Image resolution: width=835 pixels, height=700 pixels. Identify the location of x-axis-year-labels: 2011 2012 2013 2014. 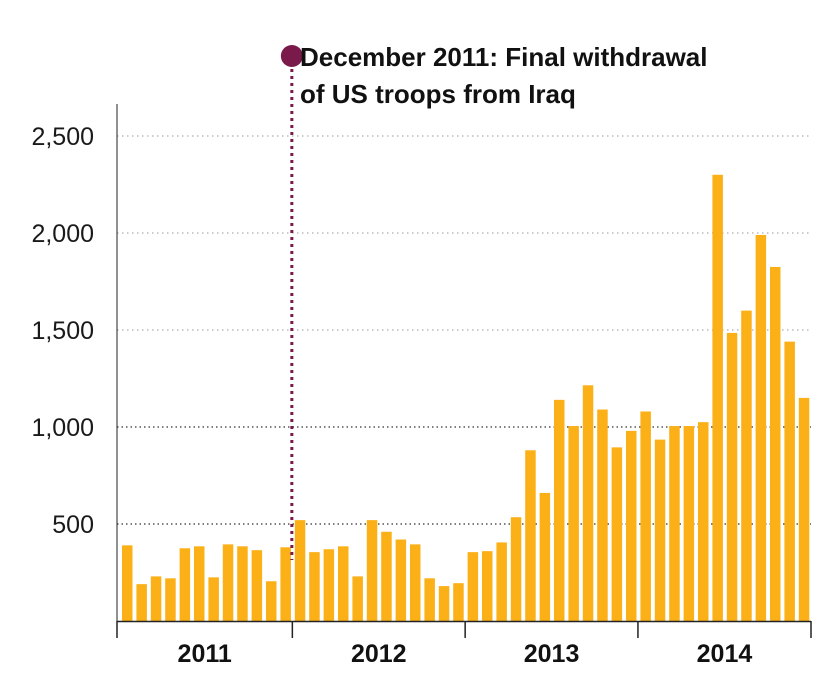
(465, 654).